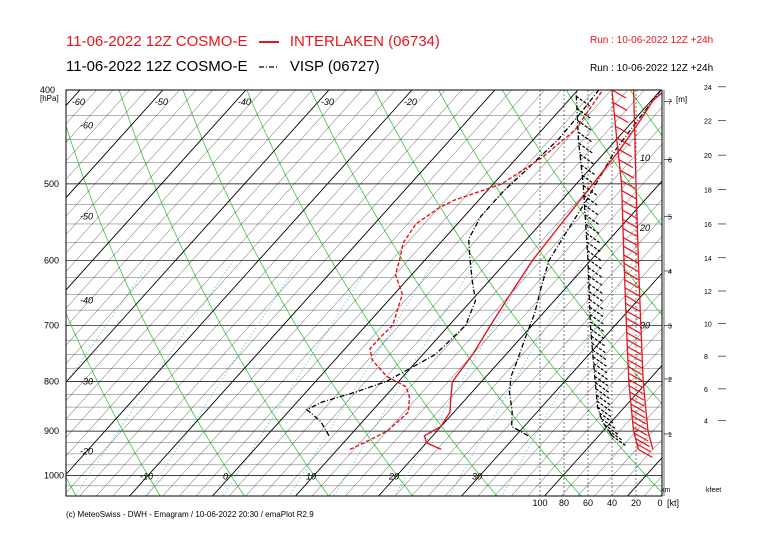  What do you see at coordinates (706, 357) in the screenshot?
I see `kfeet-tick-label: 8` at bounding box center [706, 357].